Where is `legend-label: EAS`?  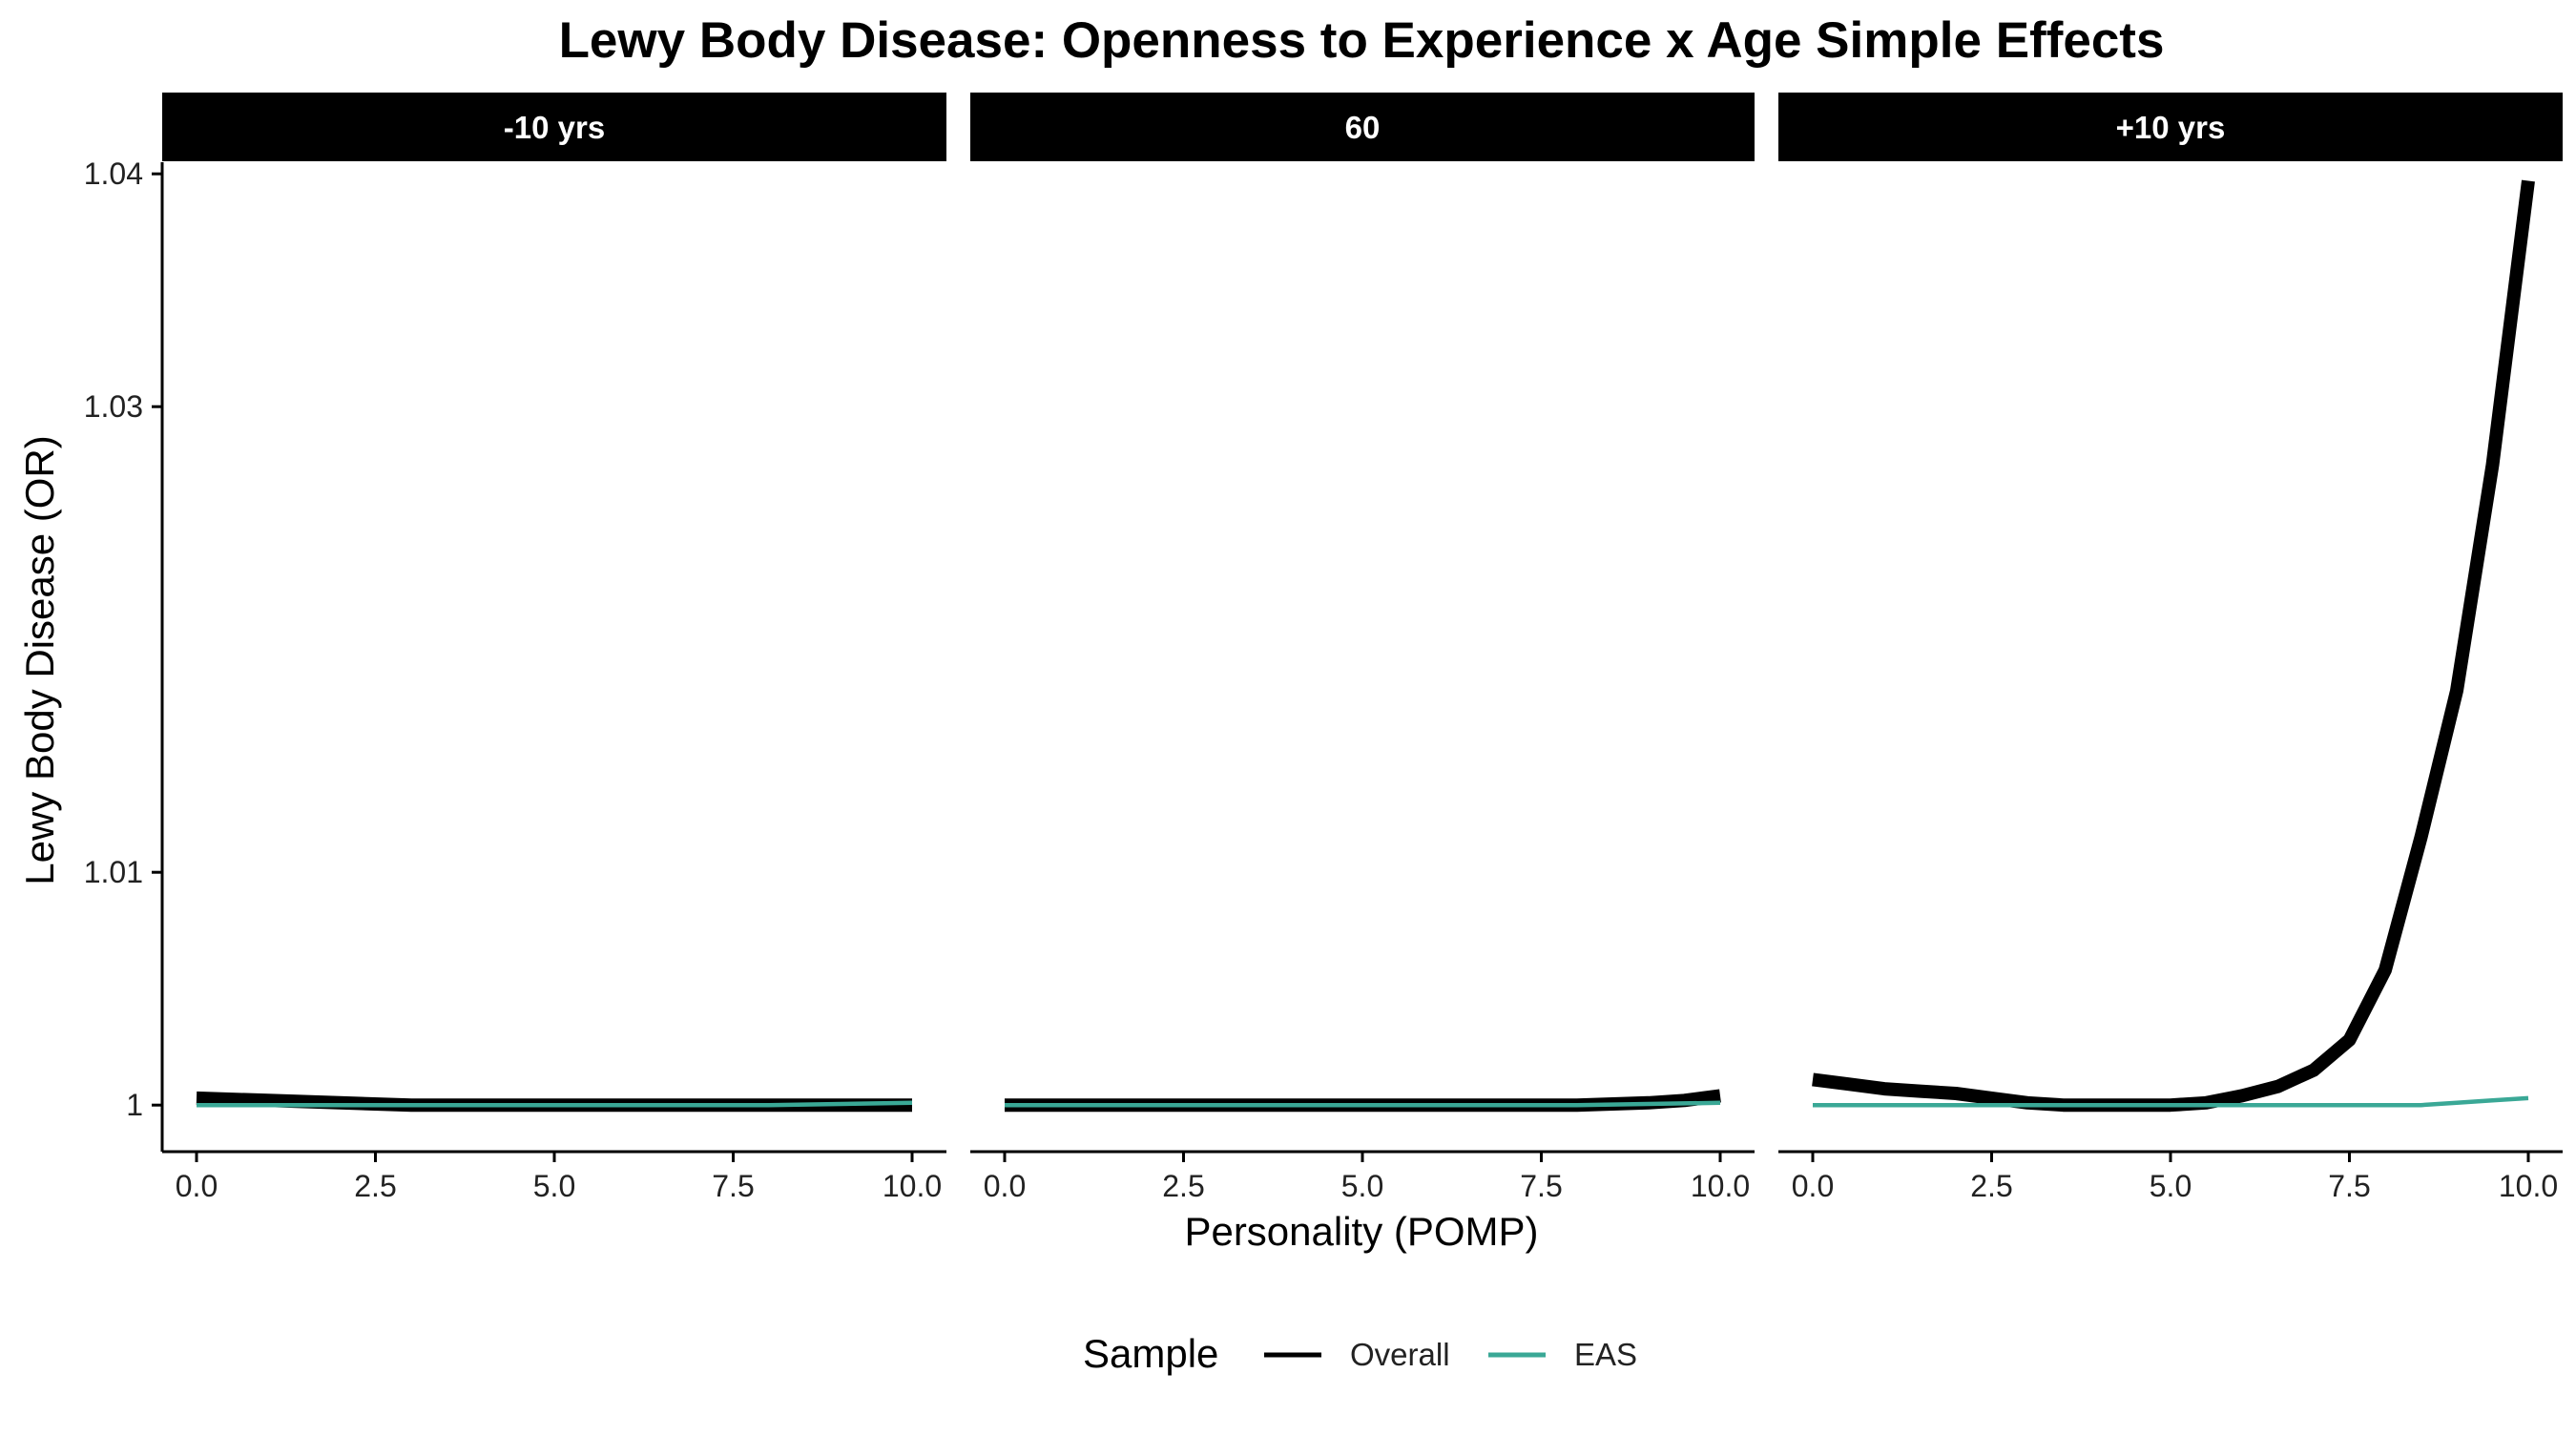
legend-label: EAS is located at coordinates (1605, 1354).